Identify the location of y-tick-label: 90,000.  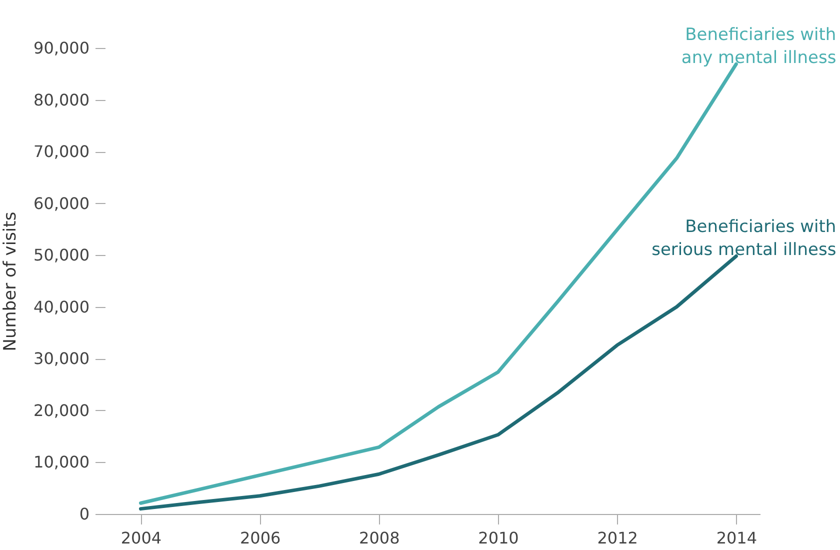
(62, 48).